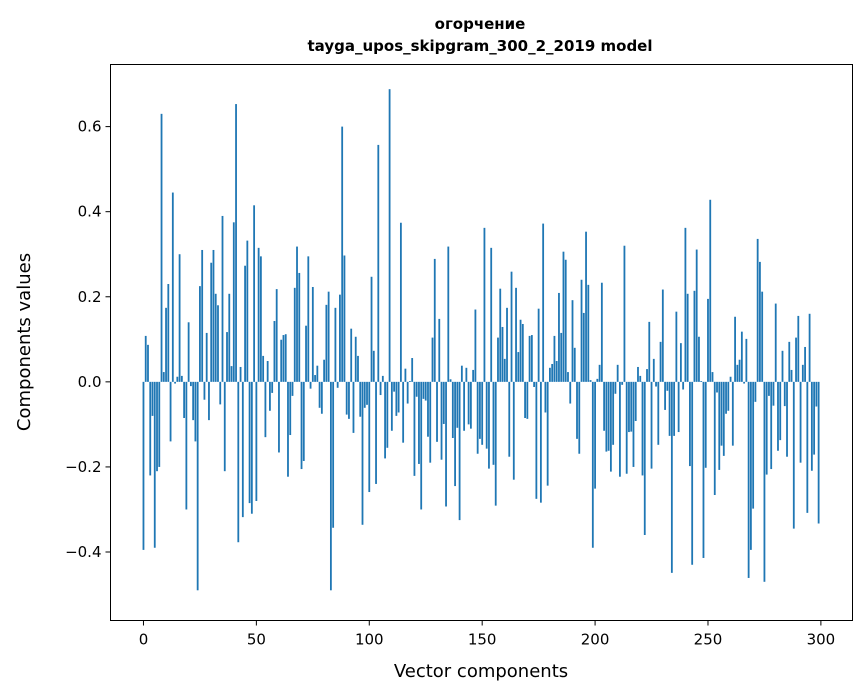 Image resolution: width=867 pixels, height=700 pixels. Describe the element at coordinates (482, 640) in the screenshot. I see `x-tick-label: 150` at that location.